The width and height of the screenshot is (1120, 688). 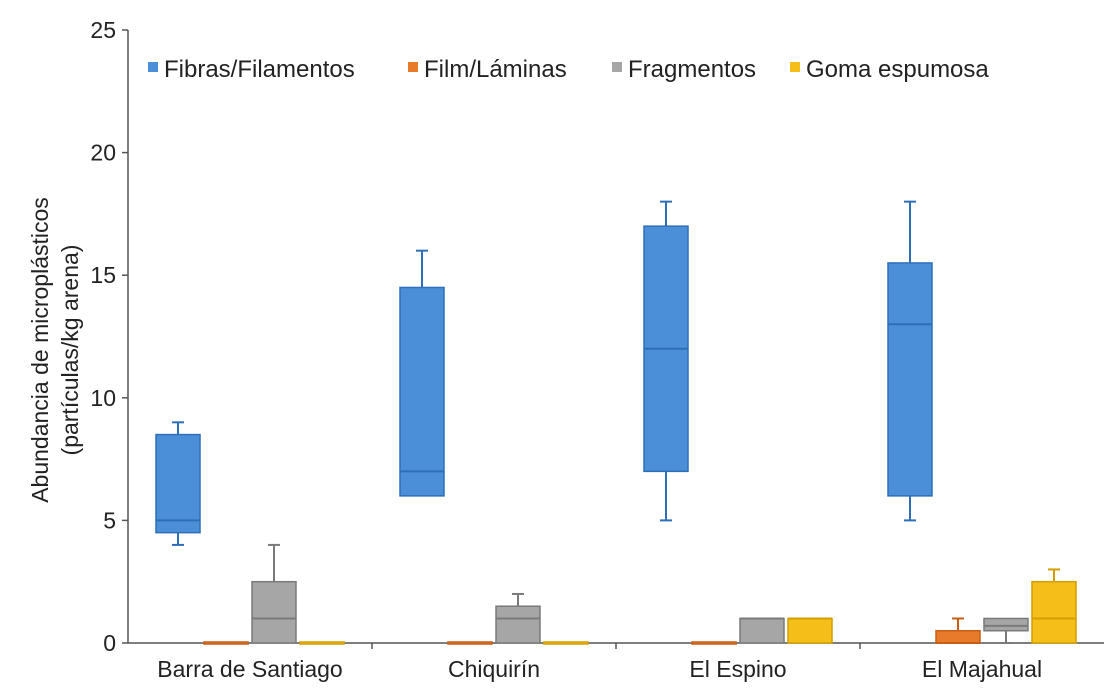 I want to click on legend-item: Goma espumosa, so click(x=889, y=69).